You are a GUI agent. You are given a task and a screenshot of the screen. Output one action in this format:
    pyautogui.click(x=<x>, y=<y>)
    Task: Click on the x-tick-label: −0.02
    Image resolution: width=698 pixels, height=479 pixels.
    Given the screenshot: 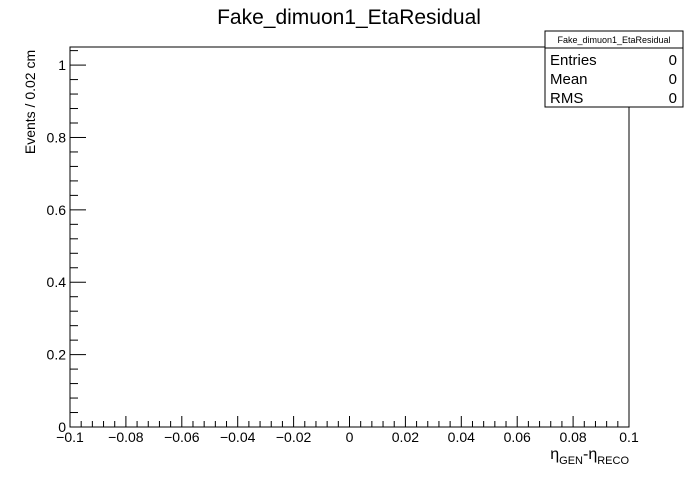 What is the action you would take?
    pyautogui.click(x=294, y=437)
    